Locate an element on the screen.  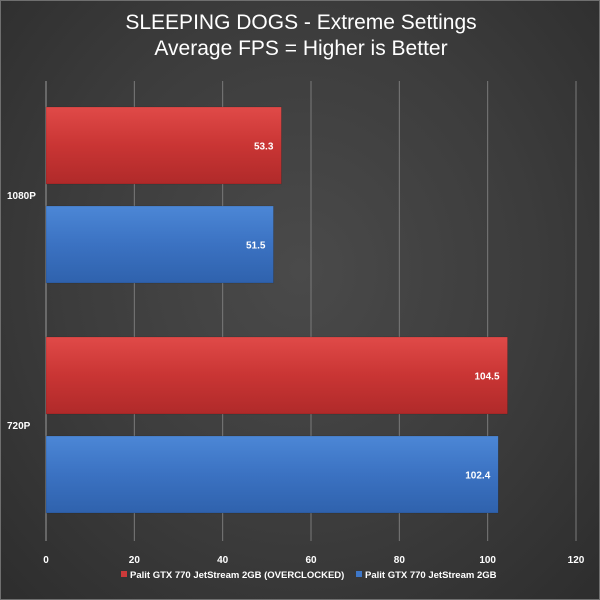
bar-value-label: 53.3 is located at coordinates (264, 147).